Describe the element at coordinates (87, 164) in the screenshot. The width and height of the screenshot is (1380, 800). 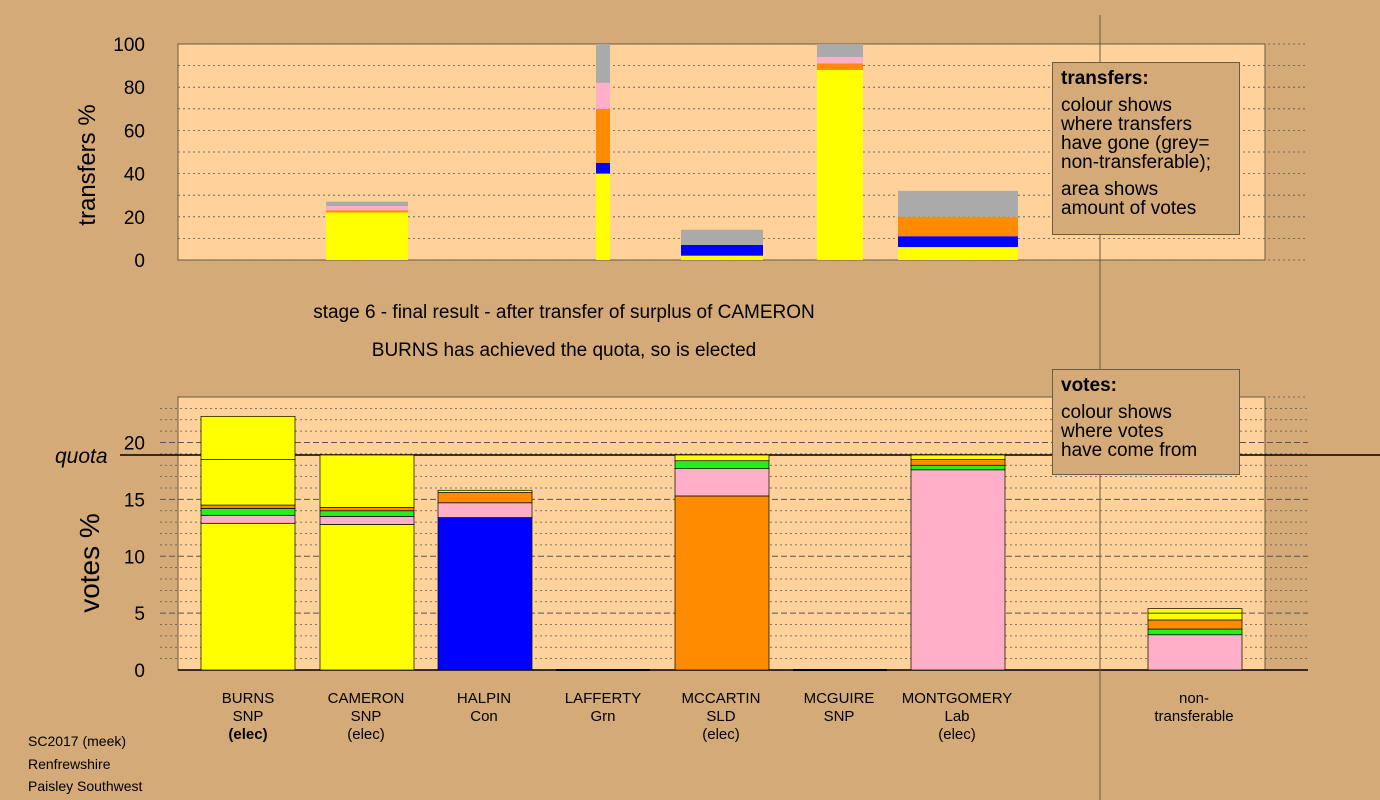
I see `transfers-y-axis-label: transfers %` at that location.